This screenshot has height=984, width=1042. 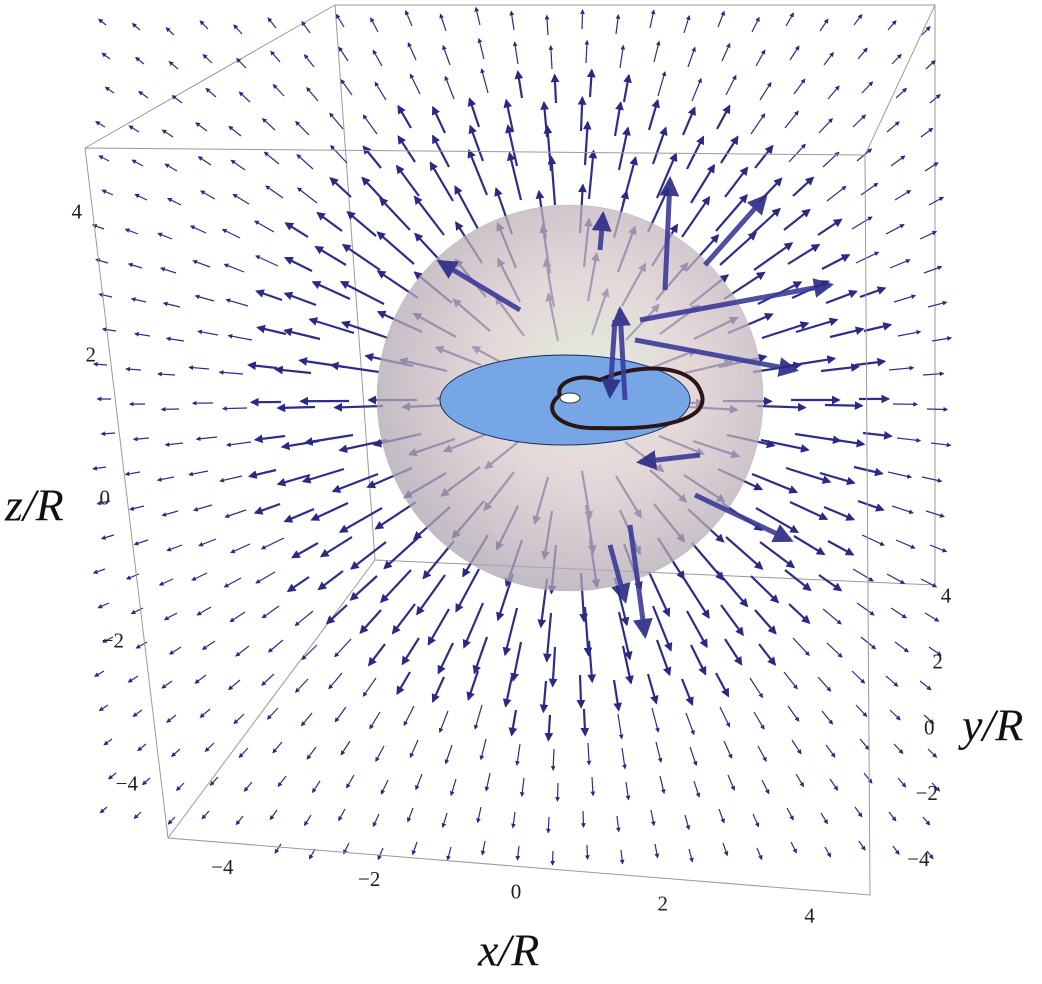 I want to click on y-tick-label: 4, so click(x=946, y=596).